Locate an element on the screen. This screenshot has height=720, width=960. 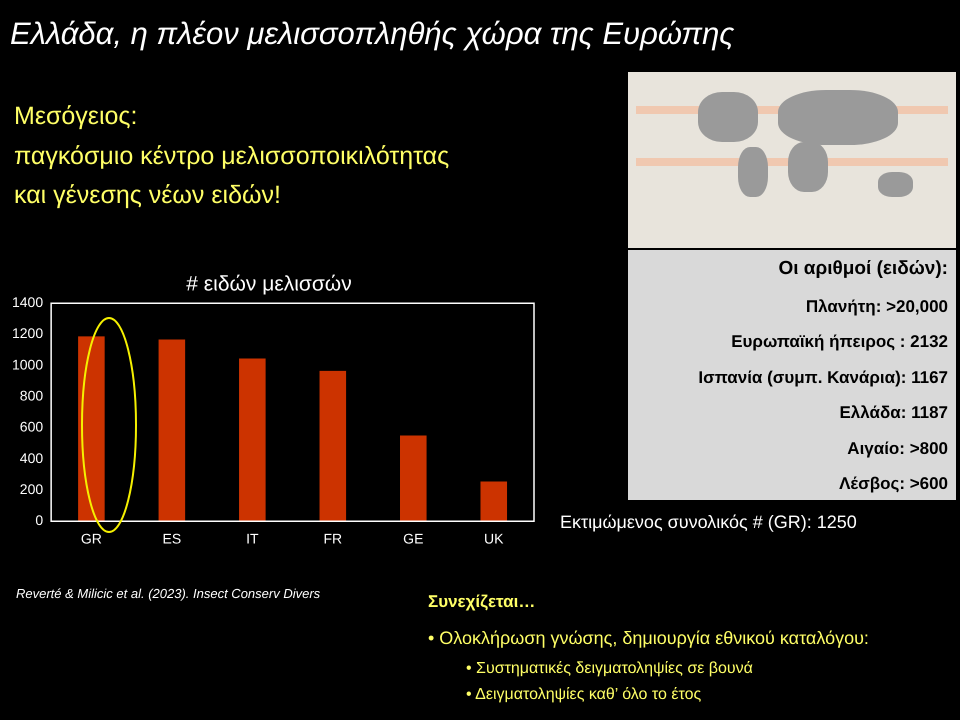
y-tick-label: 1200 is located at coordinates (28, 333).